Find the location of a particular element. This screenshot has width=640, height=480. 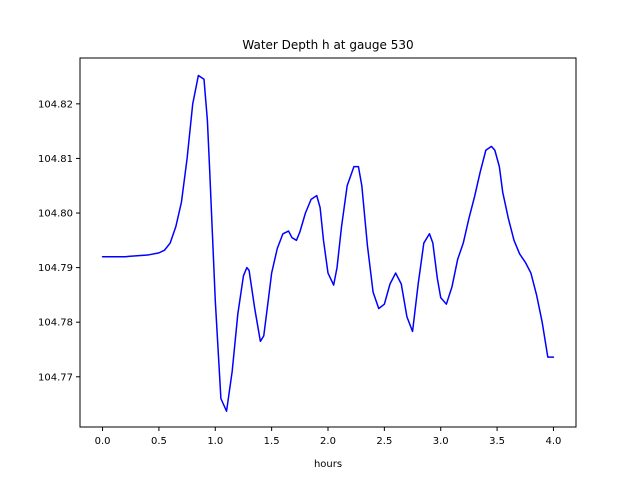

x-axis: 0.0 0.5 1.0 1.5 2.0 2.5 3.0 3.5 4.0 is located at coordinates (328, 437).